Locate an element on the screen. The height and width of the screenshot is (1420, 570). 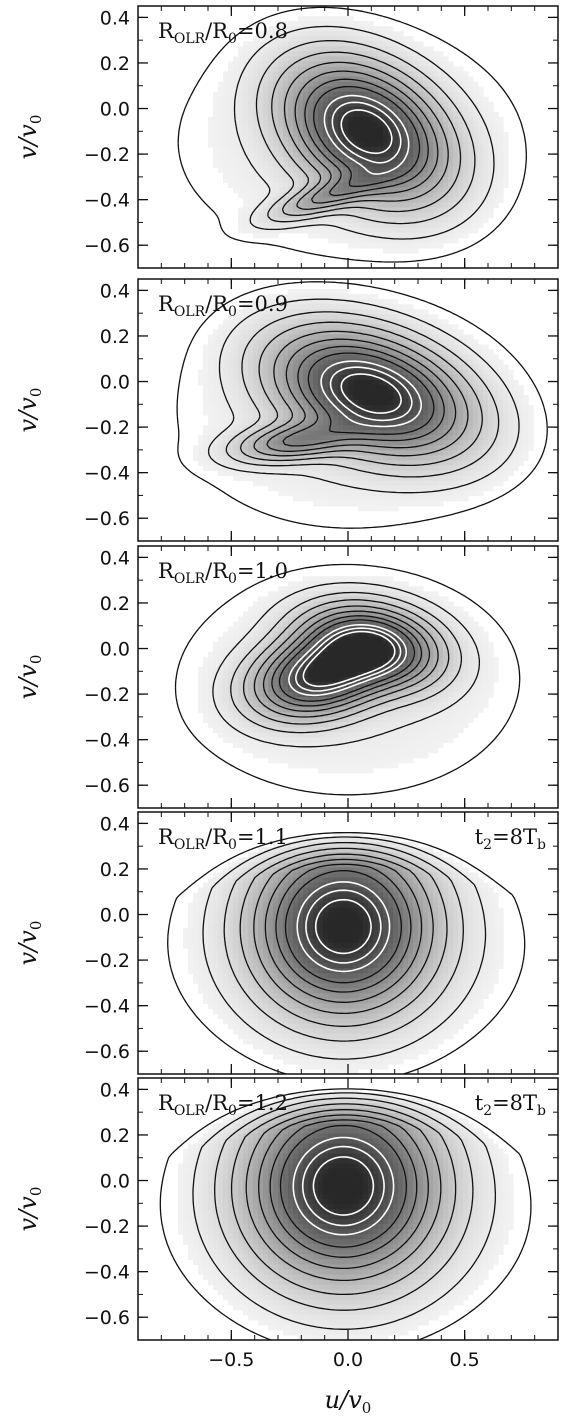
panel-ratio-label: ROLR/R0=1.1 is located at coordinates (223, 839).